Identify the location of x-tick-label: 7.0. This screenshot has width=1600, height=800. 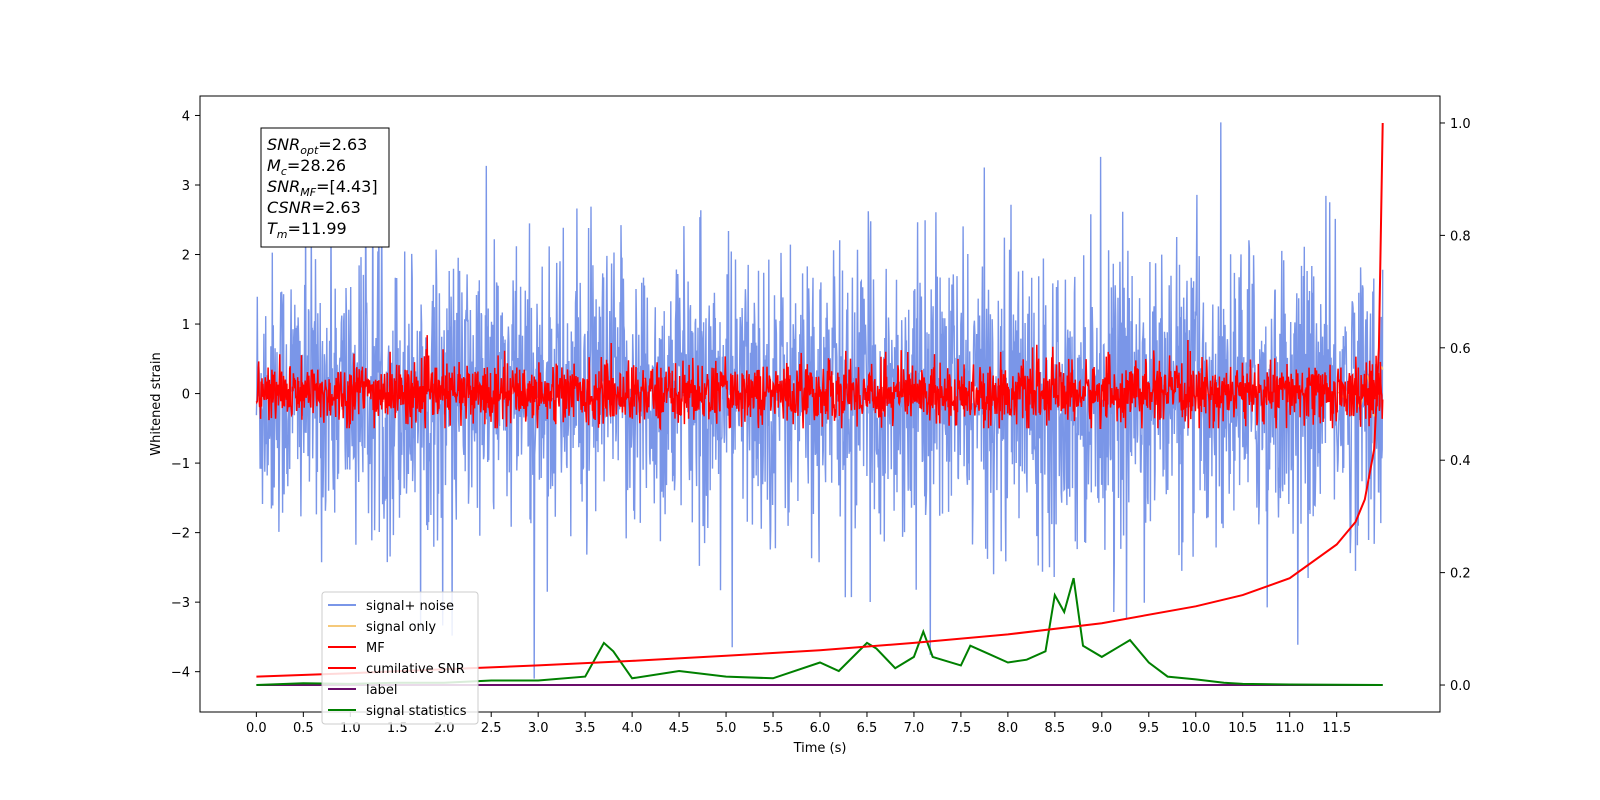
(914, 728).